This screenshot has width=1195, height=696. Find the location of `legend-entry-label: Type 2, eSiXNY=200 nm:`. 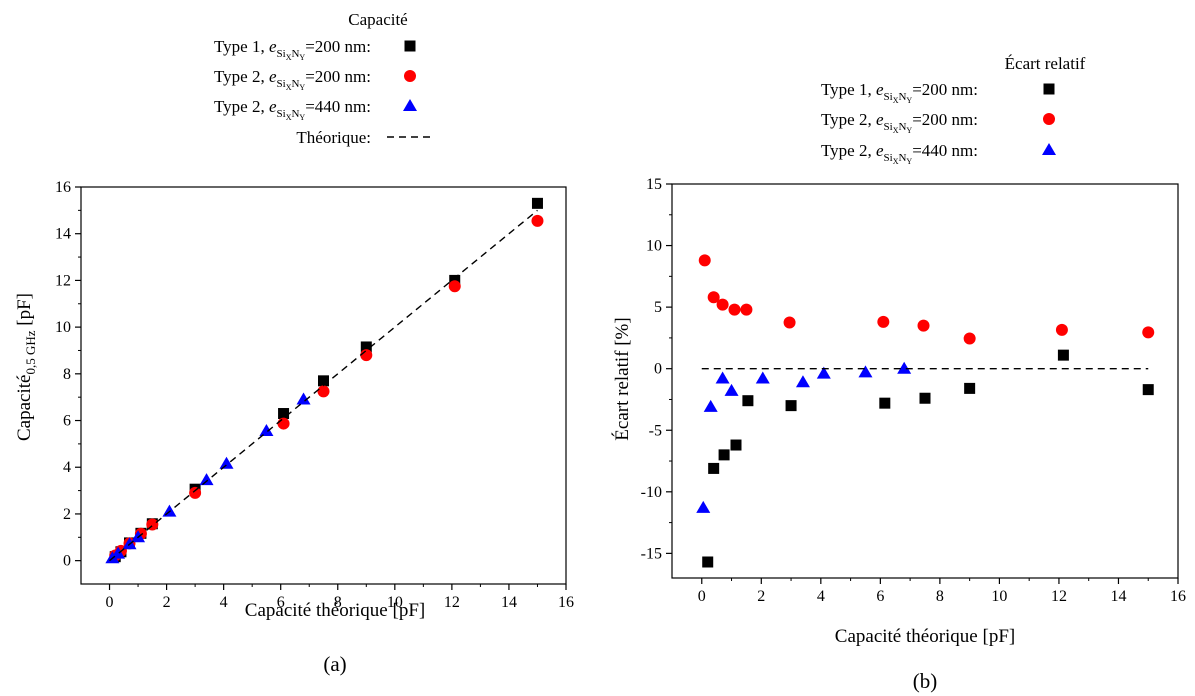

legend-entry-label: Type 2, eSiXNY=200 nm: is located at coordinates (899, 122).